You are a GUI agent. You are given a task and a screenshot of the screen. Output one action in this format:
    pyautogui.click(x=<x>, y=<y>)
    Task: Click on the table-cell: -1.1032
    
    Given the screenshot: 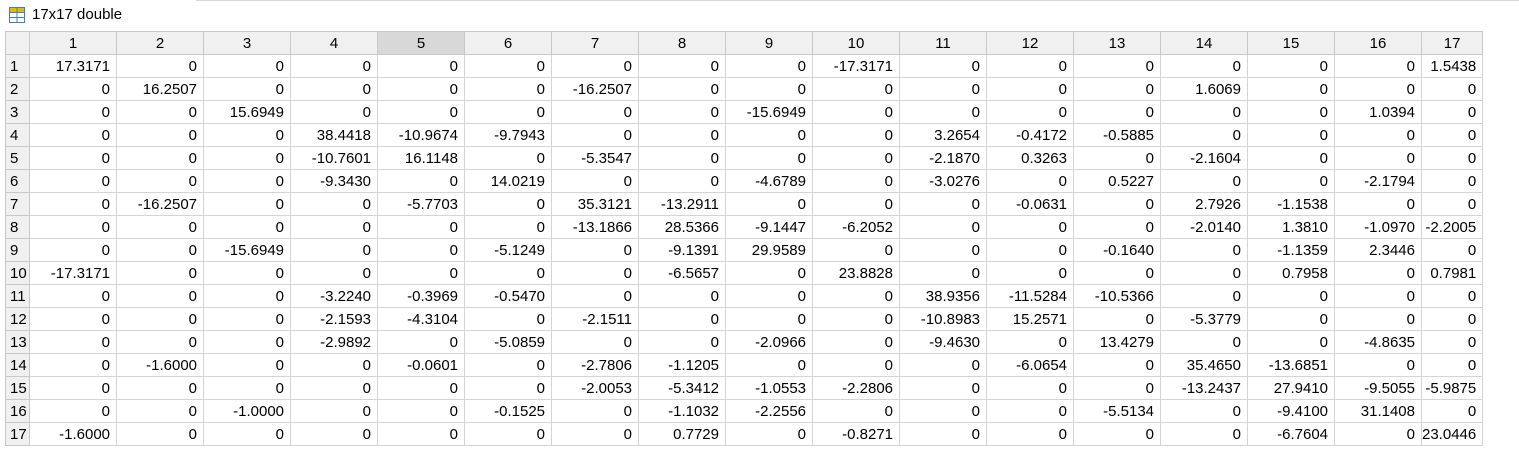 What is the action you would take?
    pyautogui.click(x=682, y=411)
    